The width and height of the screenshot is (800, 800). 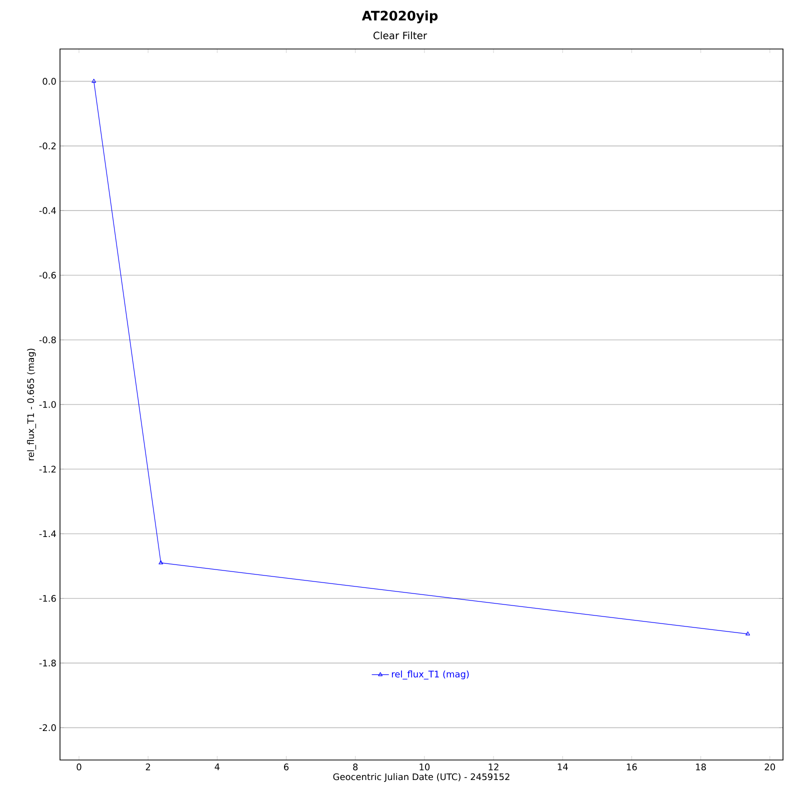 What do you see at coordinates (631, 767) in the screenshot?
I see `x-tick-label: 16` at bounding box center [631, 767].